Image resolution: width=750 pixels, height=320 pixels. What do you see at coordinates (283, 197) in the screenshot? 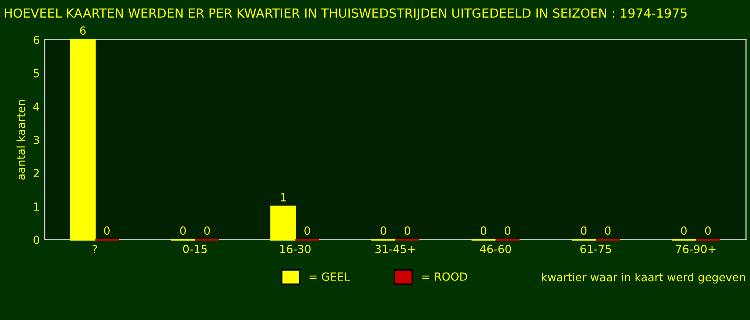
I see `data-label: 1` at bounding box center [283, 197].